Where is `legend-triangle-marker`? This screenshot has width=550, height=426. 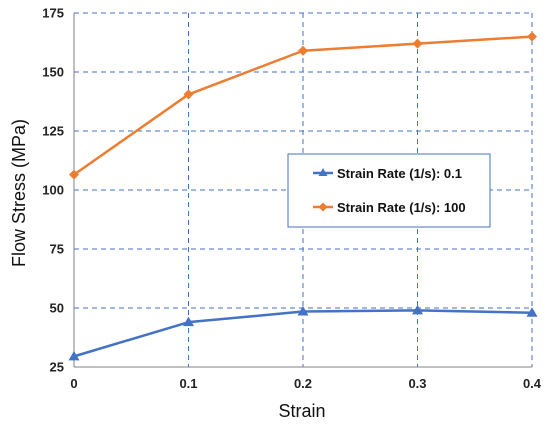 legend-triangle-marker is located at coordinates (323, 172).